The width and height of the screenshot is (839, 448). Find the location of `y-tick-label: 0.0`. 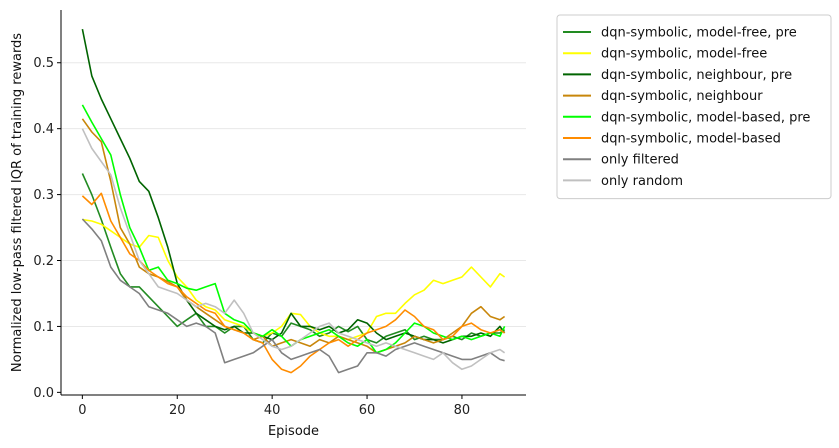

y-tick-label: 0.0 is located at coordinates (43, 393).